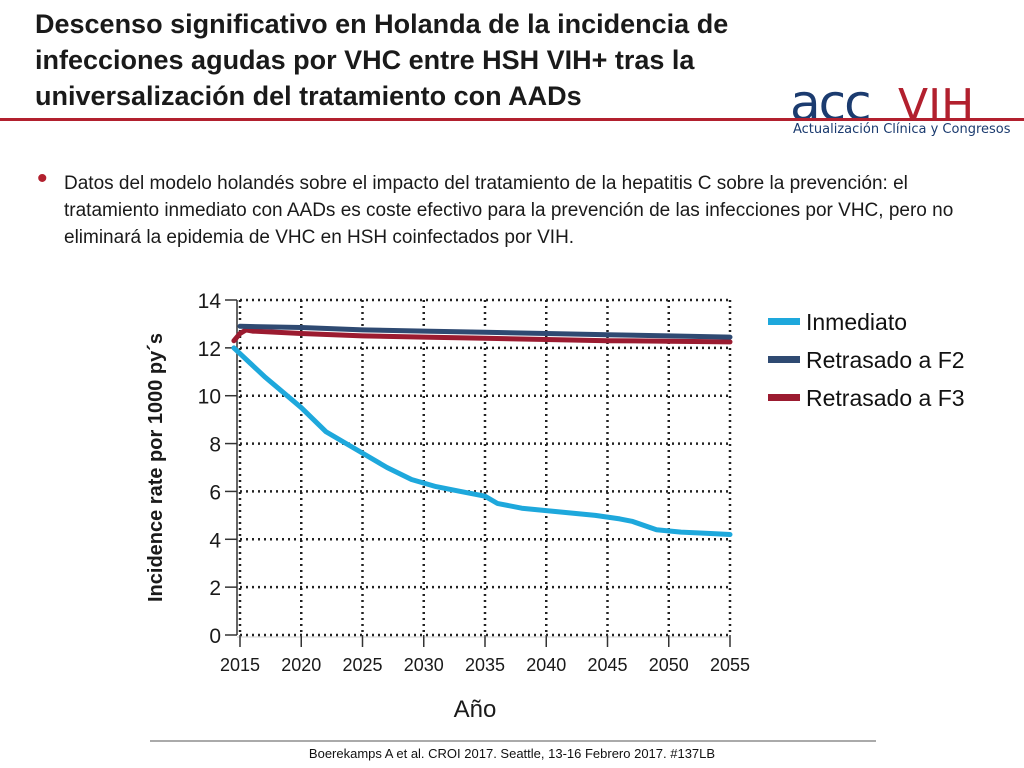 The image size is (1024, 768). What do you see at coordinates (301, 665) in the screenshot?
I see `x-tick-label: 2020` at bounding box center [301, 665].